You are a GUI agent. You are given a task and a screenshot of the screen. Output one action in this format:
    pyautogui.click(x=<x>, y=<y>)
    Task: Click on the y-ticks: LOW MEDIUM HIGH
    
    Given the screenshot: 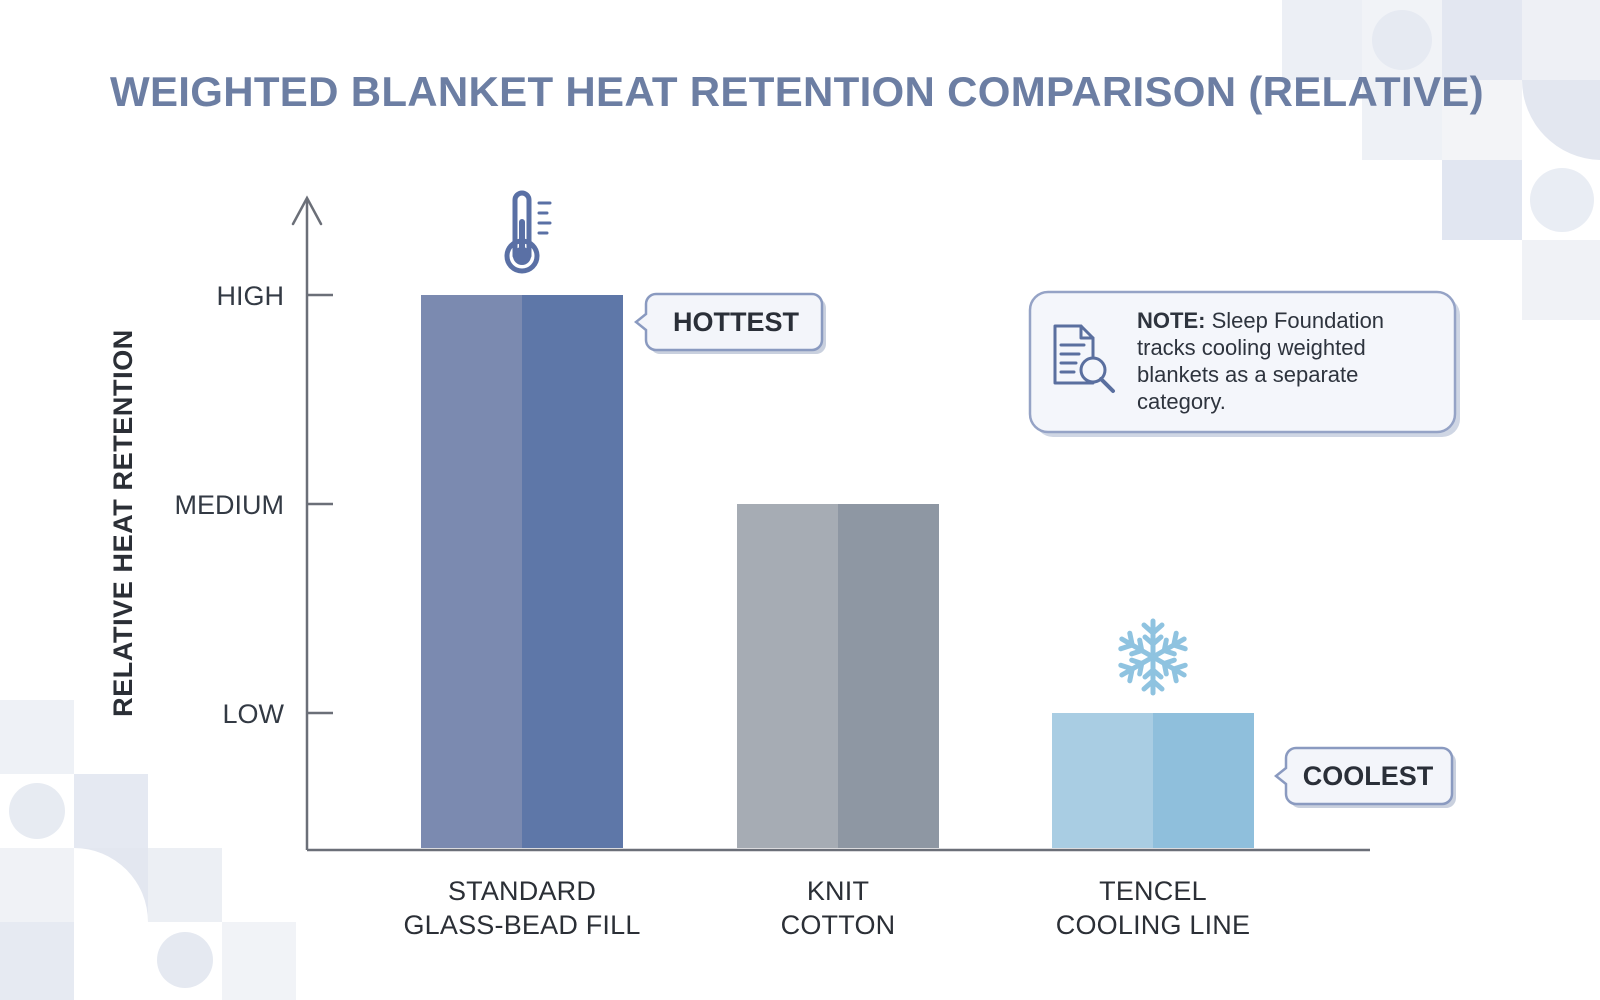 What is the action you would take?
    pyautogui.click(x=254, y=505)
    